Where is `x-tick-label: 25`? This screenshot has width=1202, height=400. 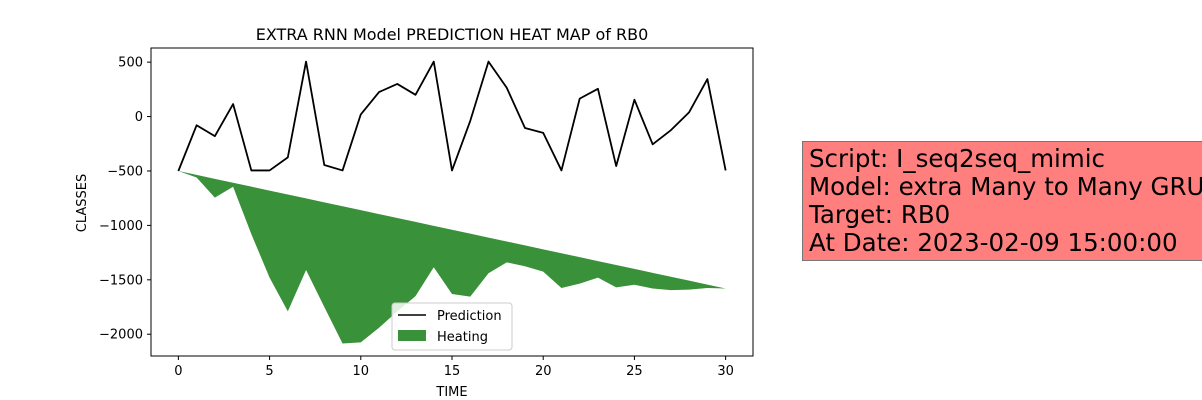
x-tick-label: 25 is located at coordinates (634, 371).